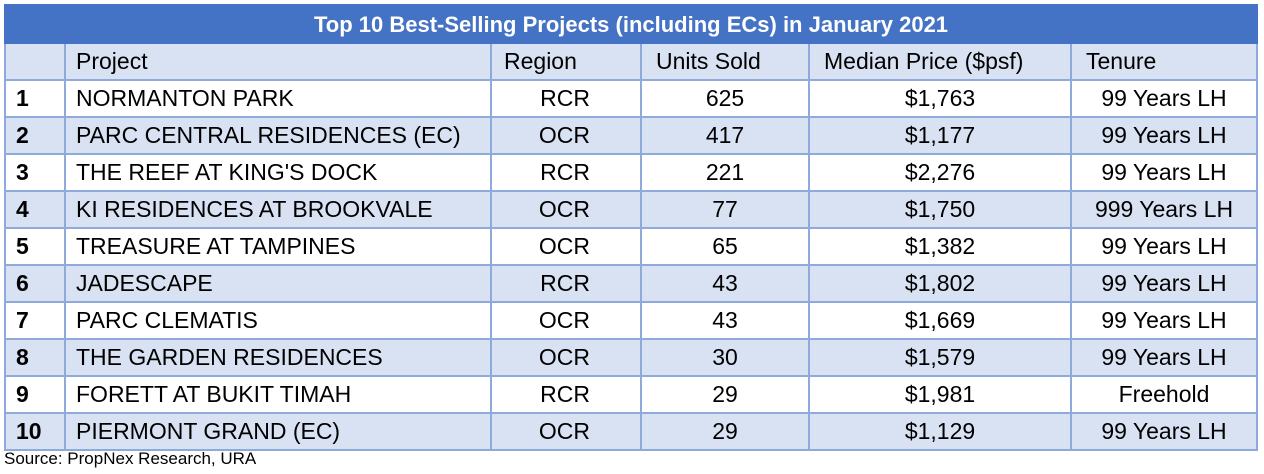 This screenshot has height=474, width=1264. Describe the element at coordinates (278, 135) in the screenshot. I see `cell-project: PARC CENTRAL RESIDENCES (EC)` at that location.